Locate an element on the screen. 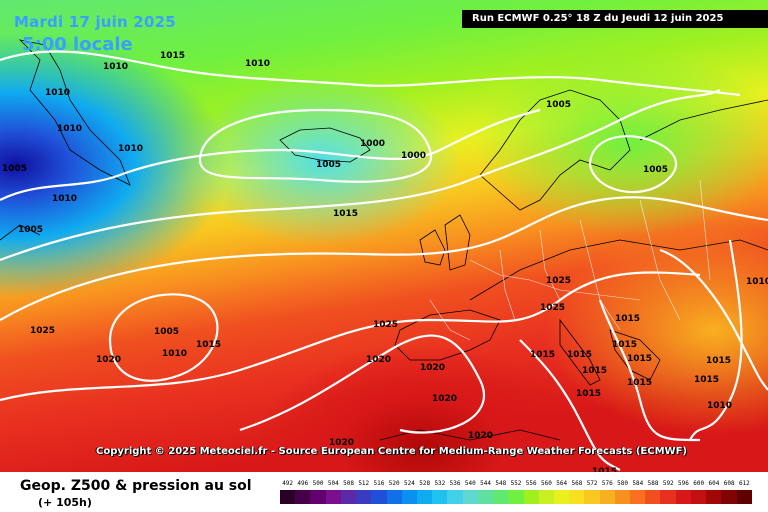 Image resolution: width=768 pixels, height=512 pixels. legend-value: 600 is located at coordinates (699, 483).